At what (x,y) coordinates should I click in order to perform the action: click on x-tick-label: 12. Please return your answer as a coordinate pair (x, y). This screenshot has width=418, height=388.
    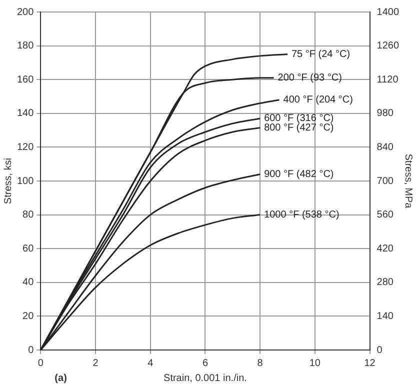
    Looking at the image, I should click on (370, 363).